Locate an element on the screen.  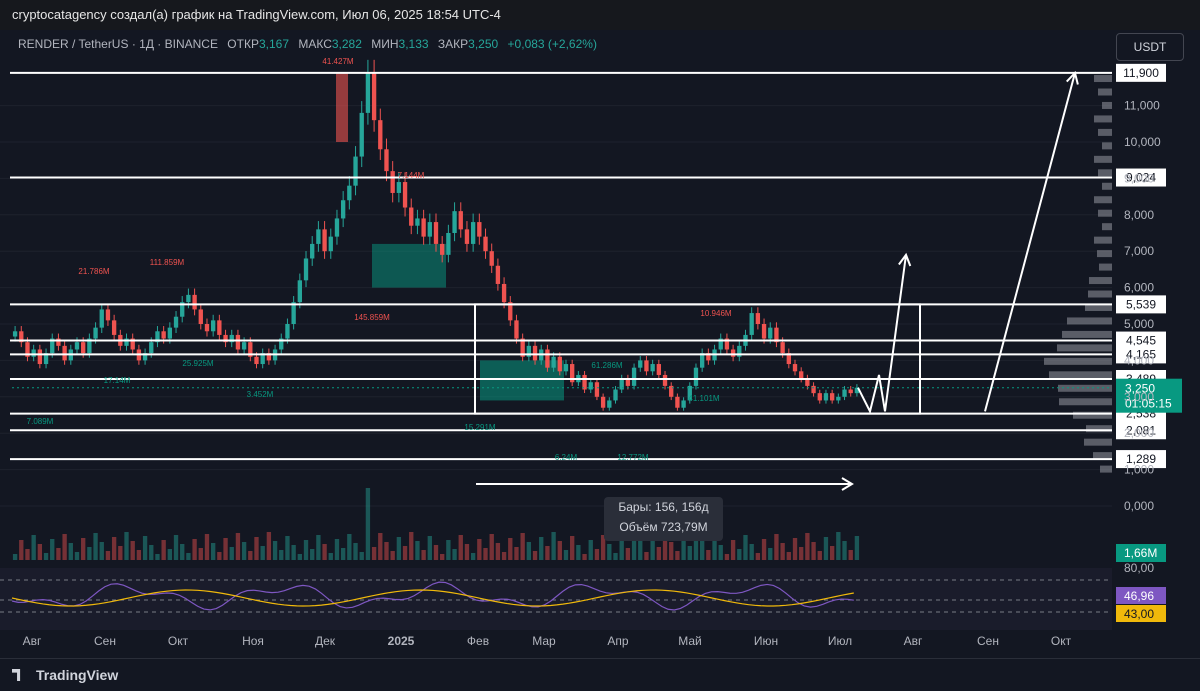
last-price-value: 3,250 is located at coordinates (1140, 389).